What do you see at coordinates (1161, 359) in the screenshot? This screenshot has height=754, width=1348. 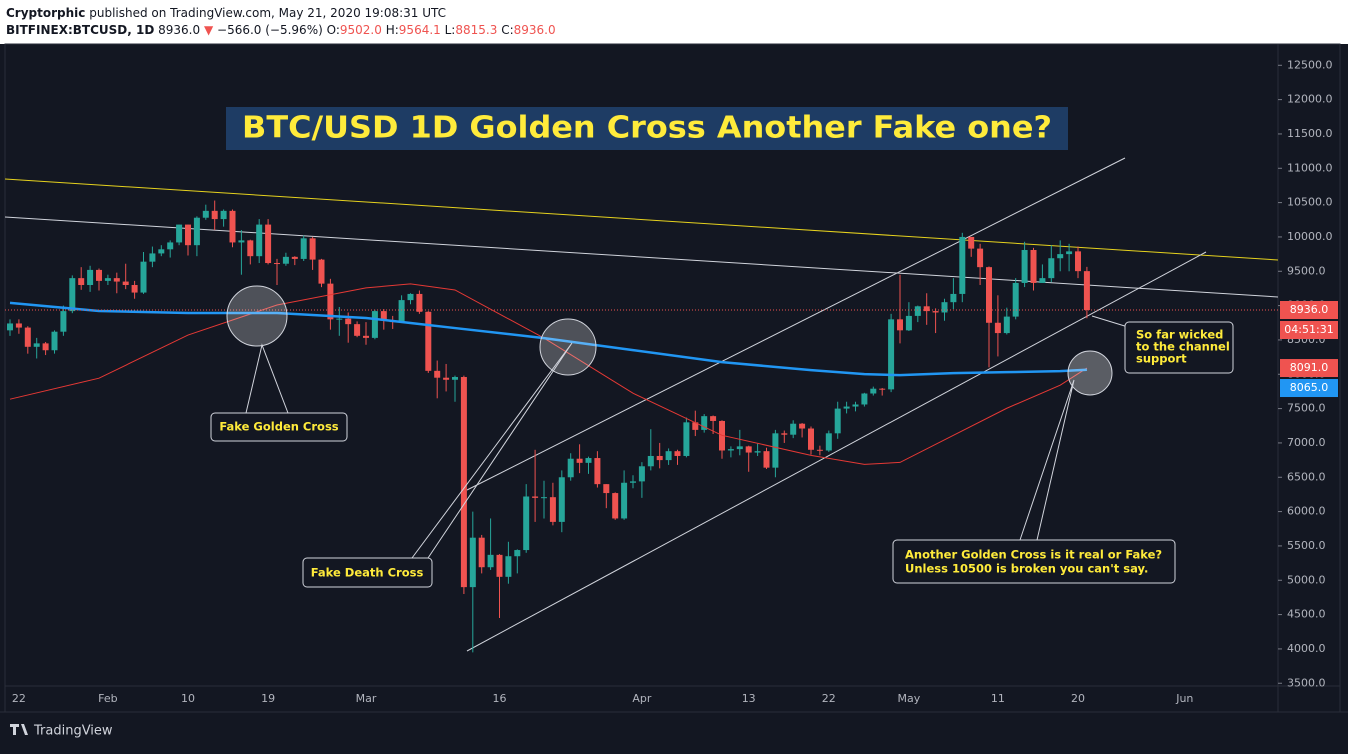 I see `note: support` at bounding box center [1161, 359].